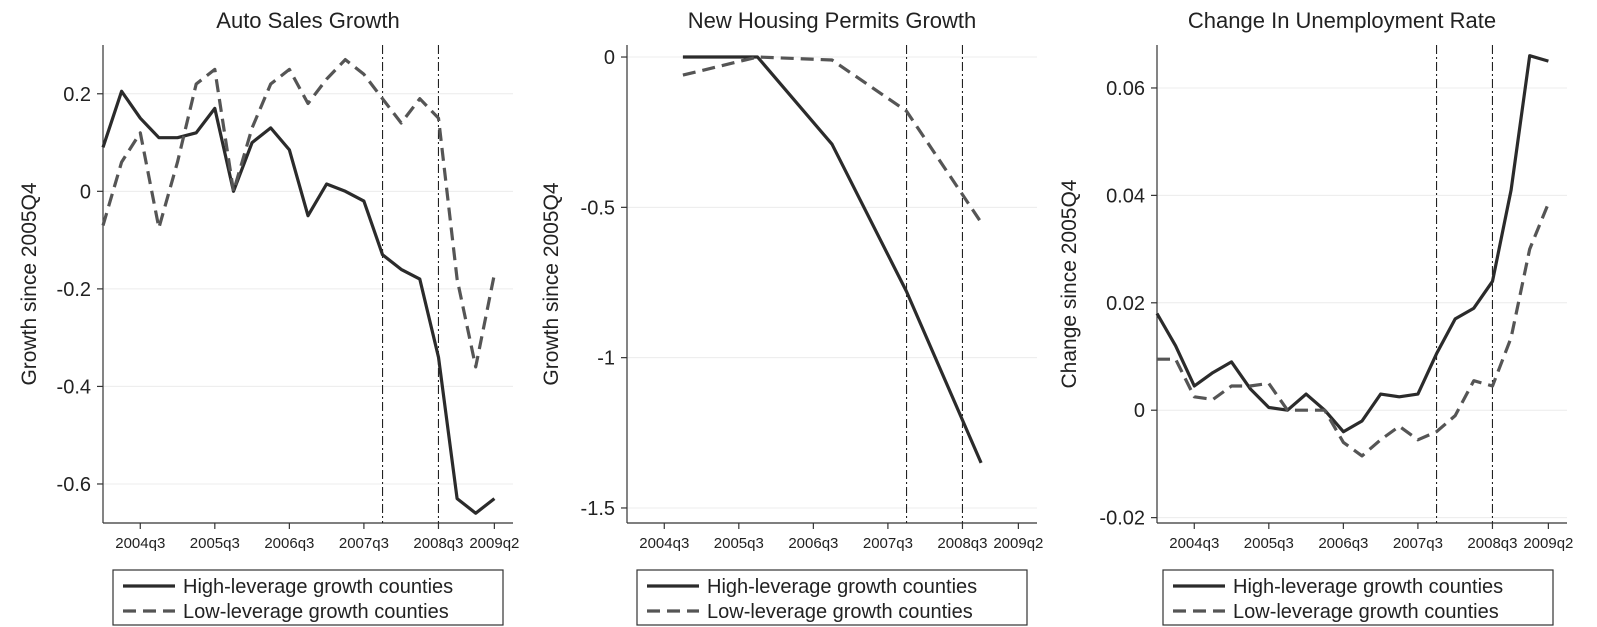 This screenshot has width=1597, height=627. What do you see at coordinates (1125, 304) in the screenshot?
I see `y-tick-label: 0.02` at bounding box center [1125, 304].